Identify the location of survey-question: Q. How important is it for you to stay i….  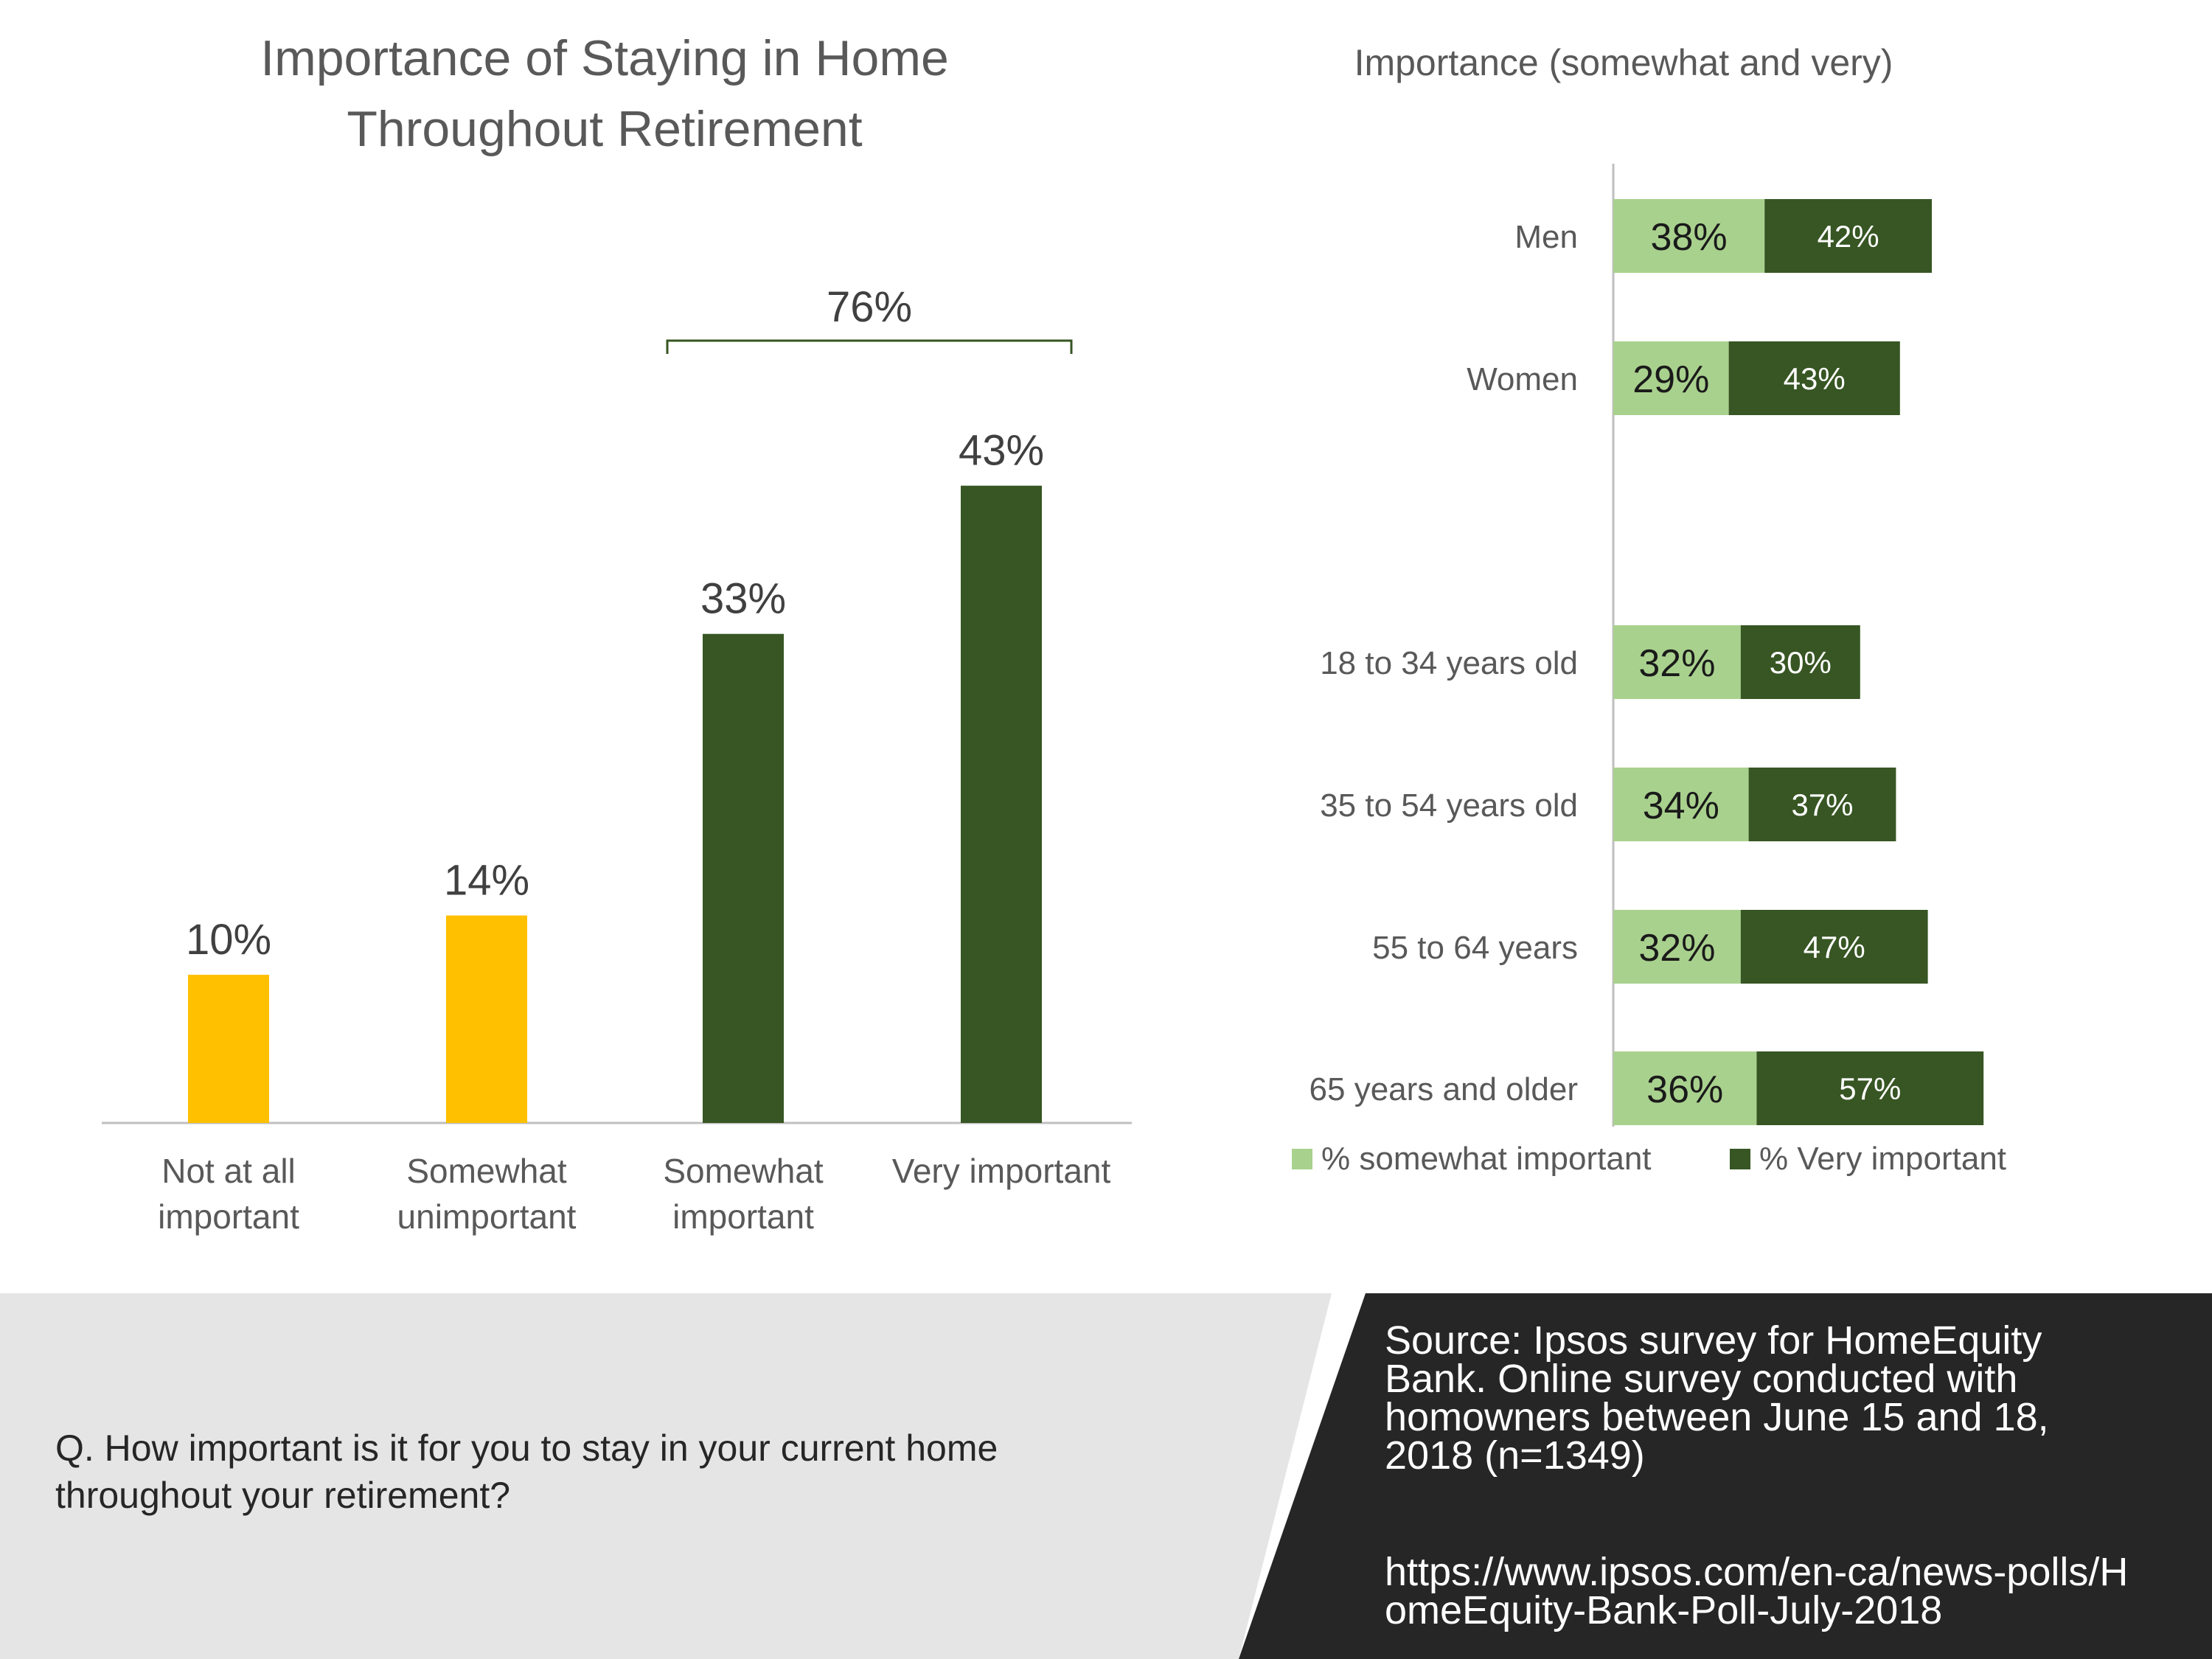
(526, 1471).